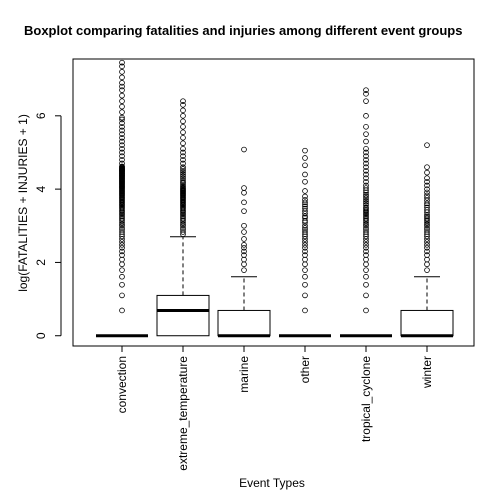 The image size is (504, 504). What do you see at coordinates (41, 335) in the screenshot?
I see `y-tick-label: 0` at bounding box center [41, 335].